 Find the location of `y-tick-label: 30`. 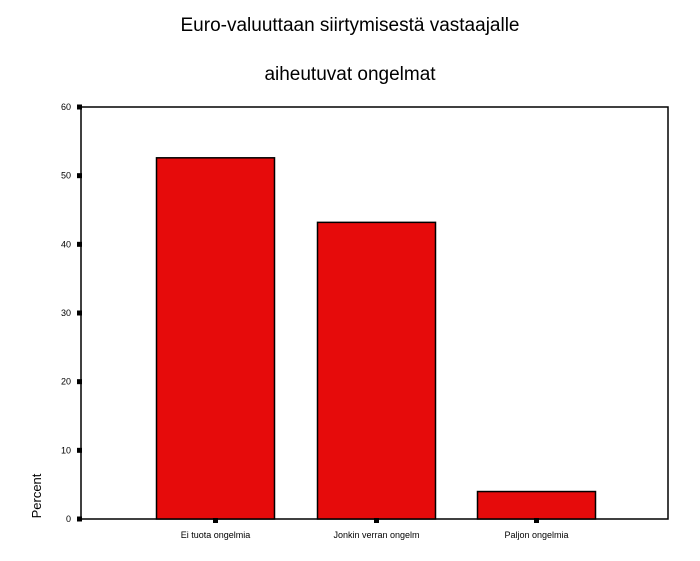

y-tick-label: 30 is located at coordinates (66, 313).